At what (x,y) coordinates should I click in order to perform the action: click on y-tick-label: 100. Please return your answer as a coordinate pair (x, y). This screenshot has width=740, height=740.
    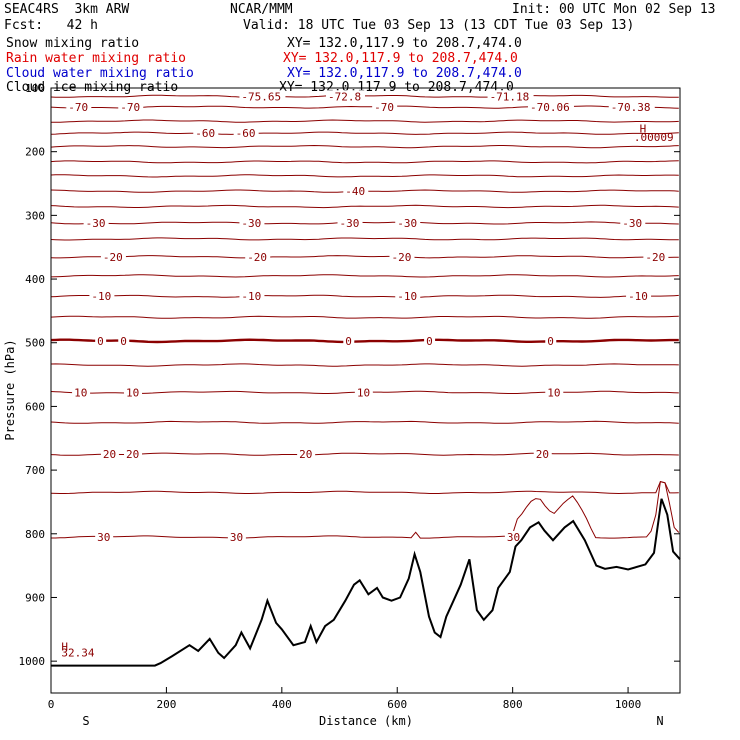
    Looking at the image, I should click on (35, 88).